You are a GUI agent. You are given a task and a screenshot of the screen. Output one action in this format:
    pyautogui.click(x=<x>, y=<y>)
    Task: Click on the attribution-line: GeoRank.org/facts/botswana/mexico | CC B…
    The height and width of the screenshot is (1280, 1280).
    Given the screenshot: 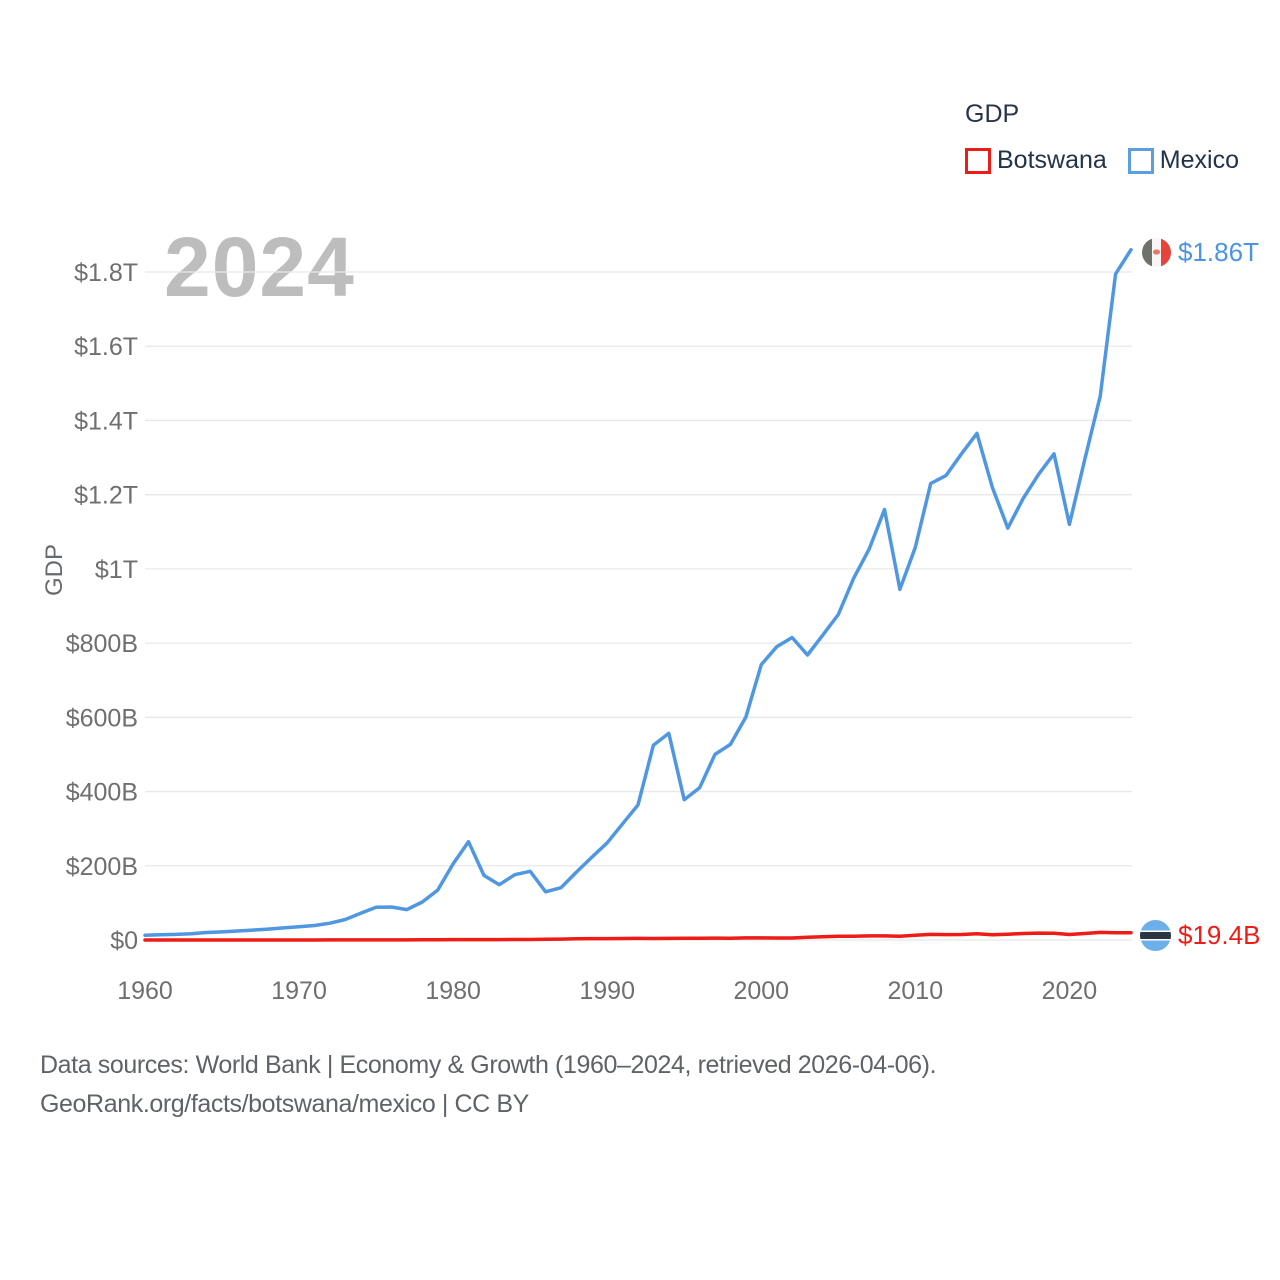 What is the action you would take?
    pyautogui.click(x=284, y=1104)
    